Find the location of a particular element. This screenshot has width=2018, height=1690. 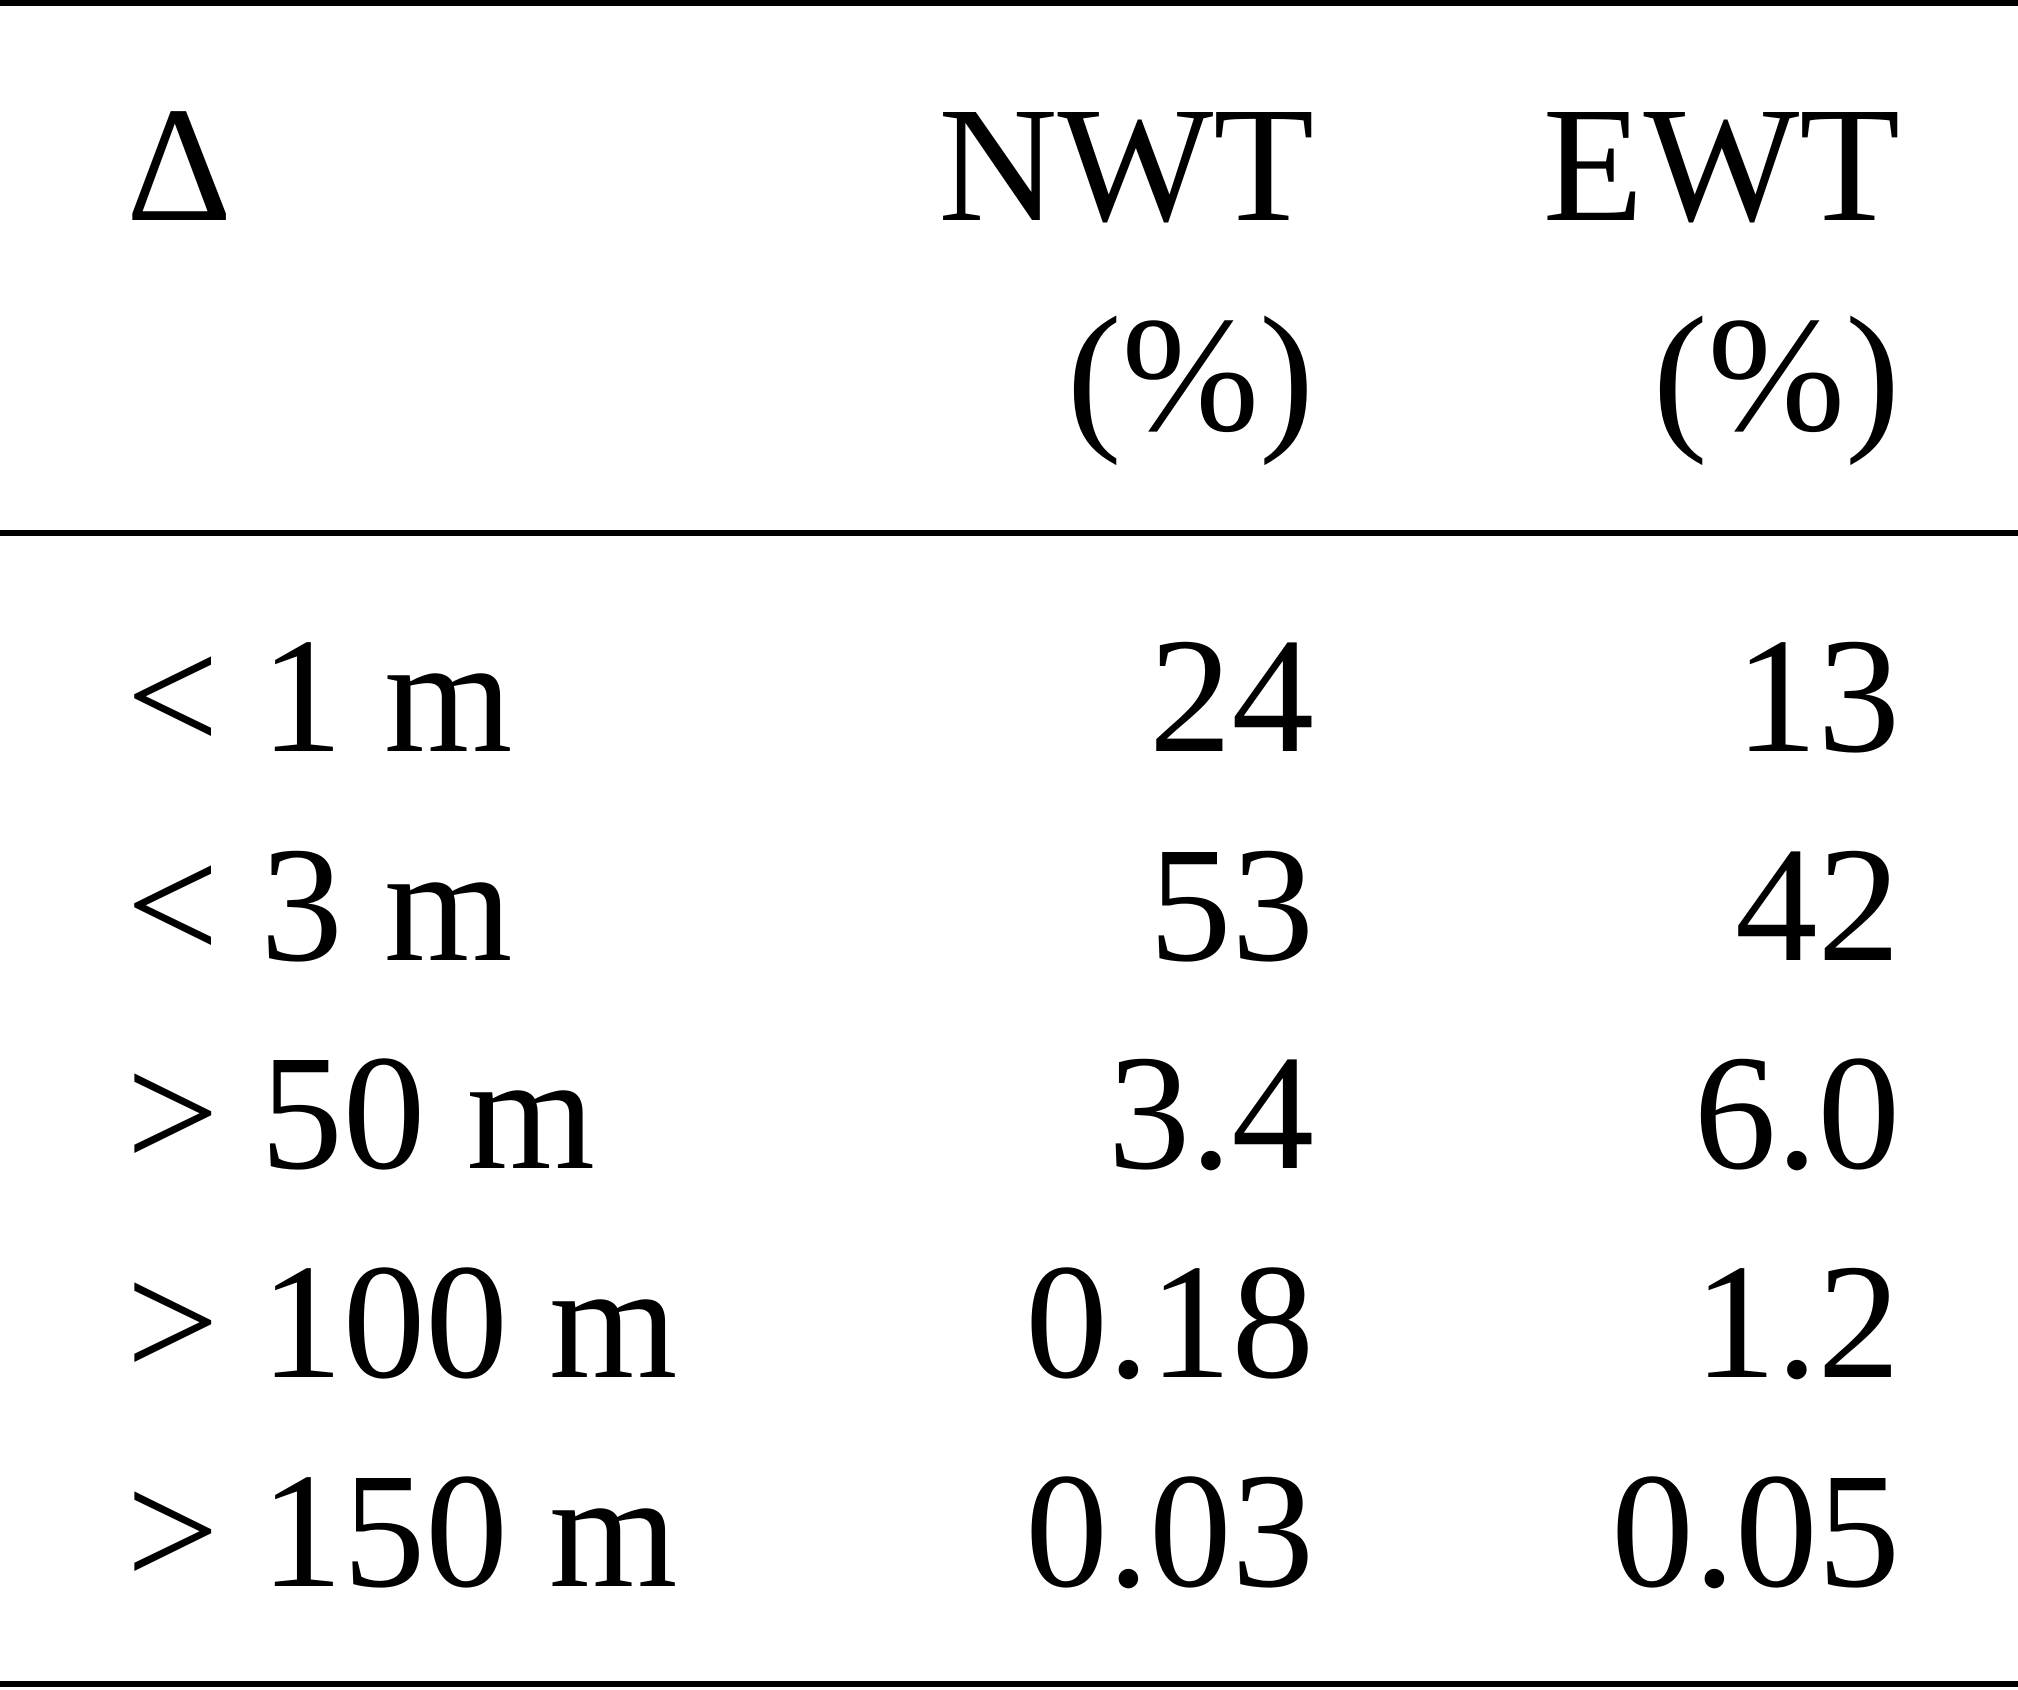

row-5-delta: > 150 m is located at coordinates (402, 1530).